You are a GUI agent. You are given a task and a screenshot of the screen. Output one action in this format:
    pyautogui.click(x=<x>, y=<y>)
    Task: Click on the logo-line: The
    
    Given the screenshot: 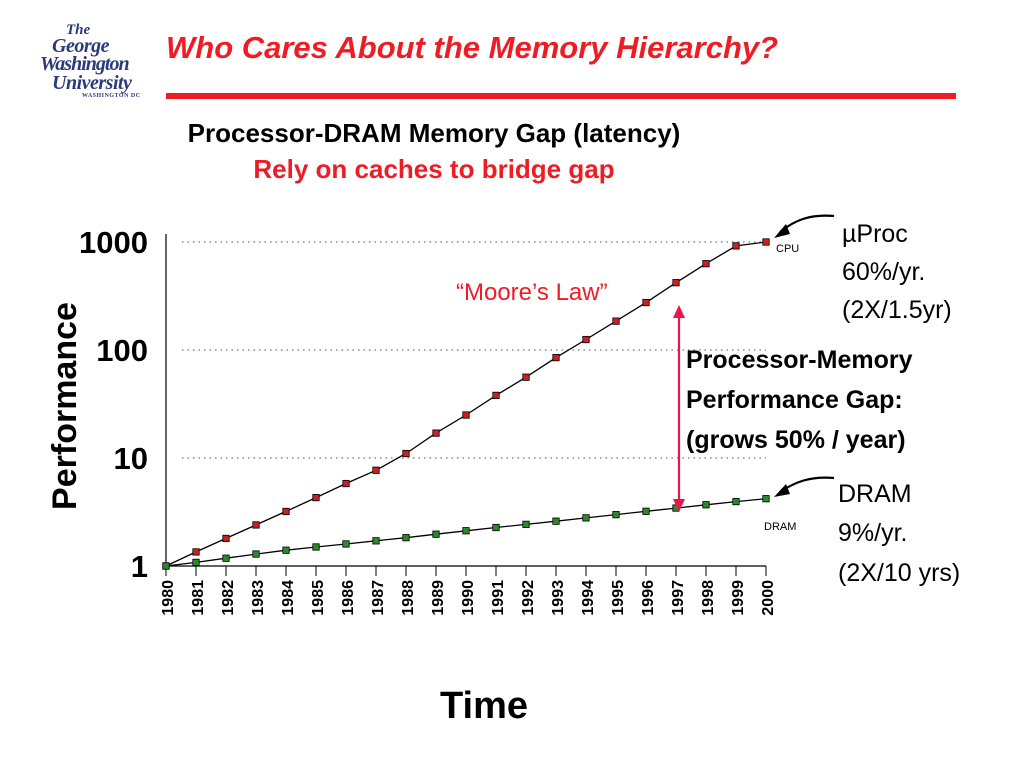 What is the action you would take?
    pyautogui.click(x=78, y=30)
    